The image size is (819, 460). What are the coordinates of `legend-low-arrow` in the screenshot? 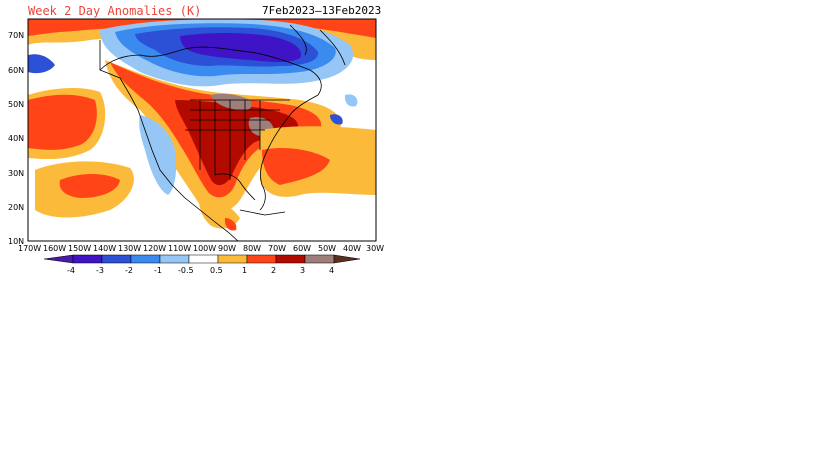 It's located at (58, 259).